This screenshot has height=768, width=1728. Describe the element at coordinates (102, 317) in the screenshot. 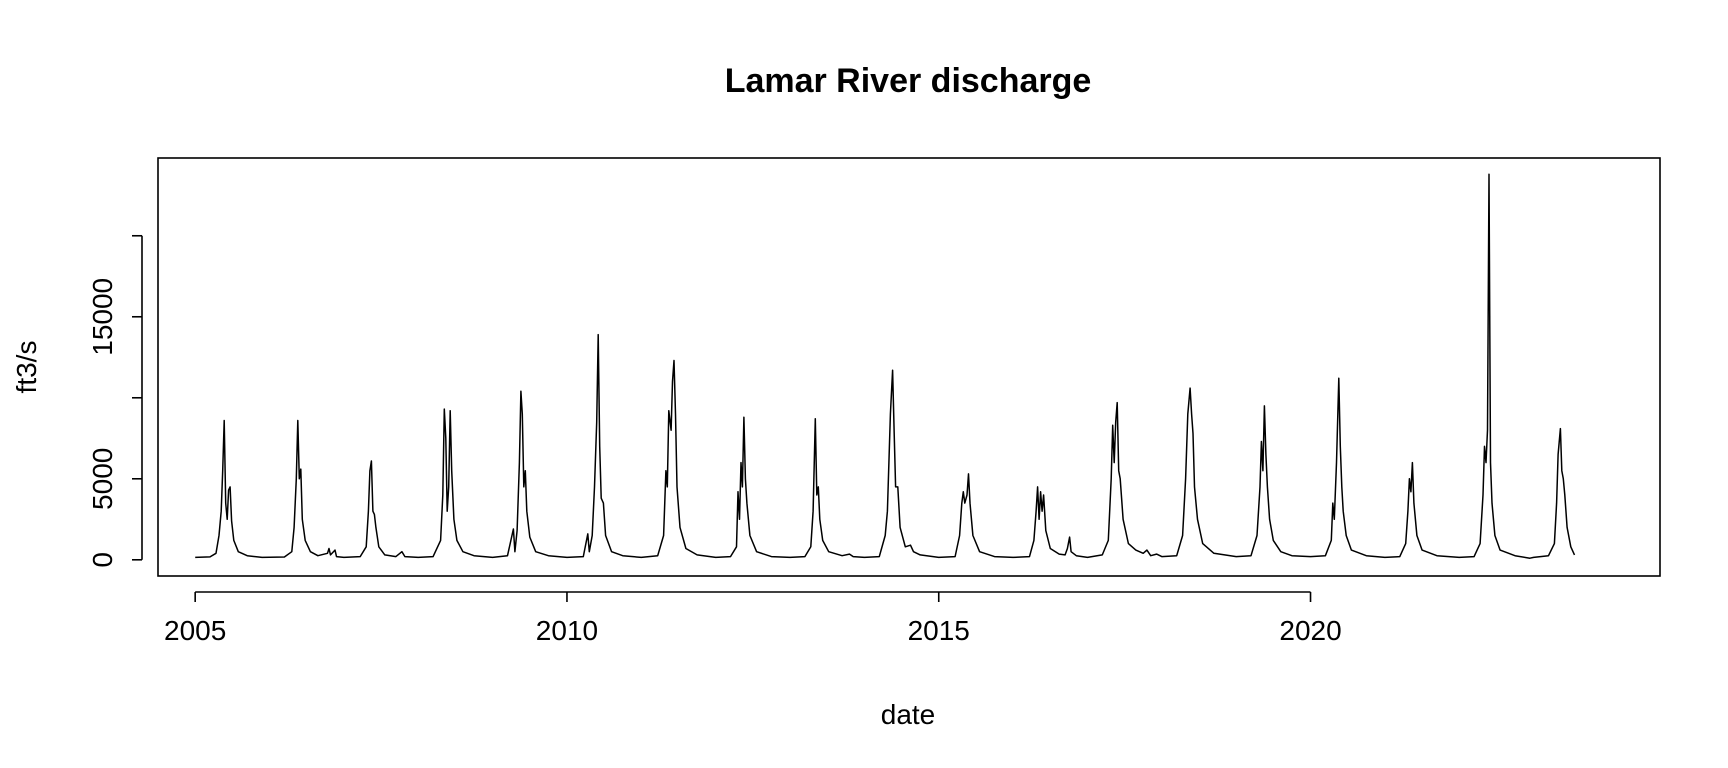

I see `y-tick-label-15000: 15000` at that location.